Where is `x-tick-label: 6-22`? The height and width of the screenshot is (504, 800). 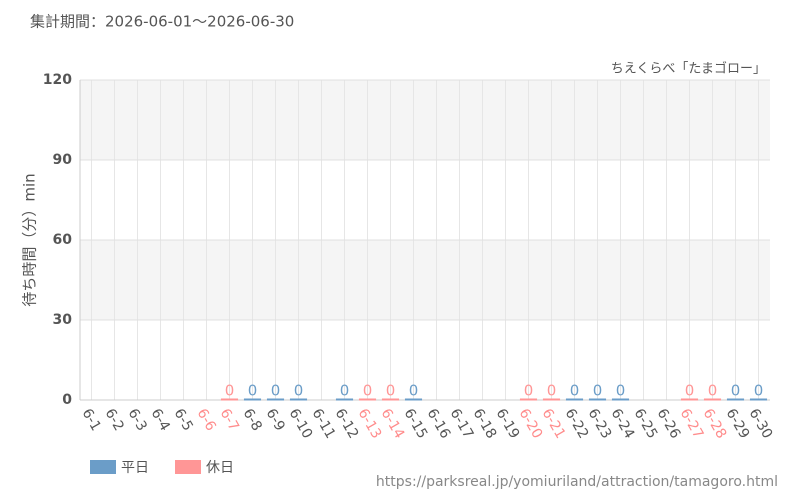
x-tick-label: 6-22 is located at coordinates (577, 424).